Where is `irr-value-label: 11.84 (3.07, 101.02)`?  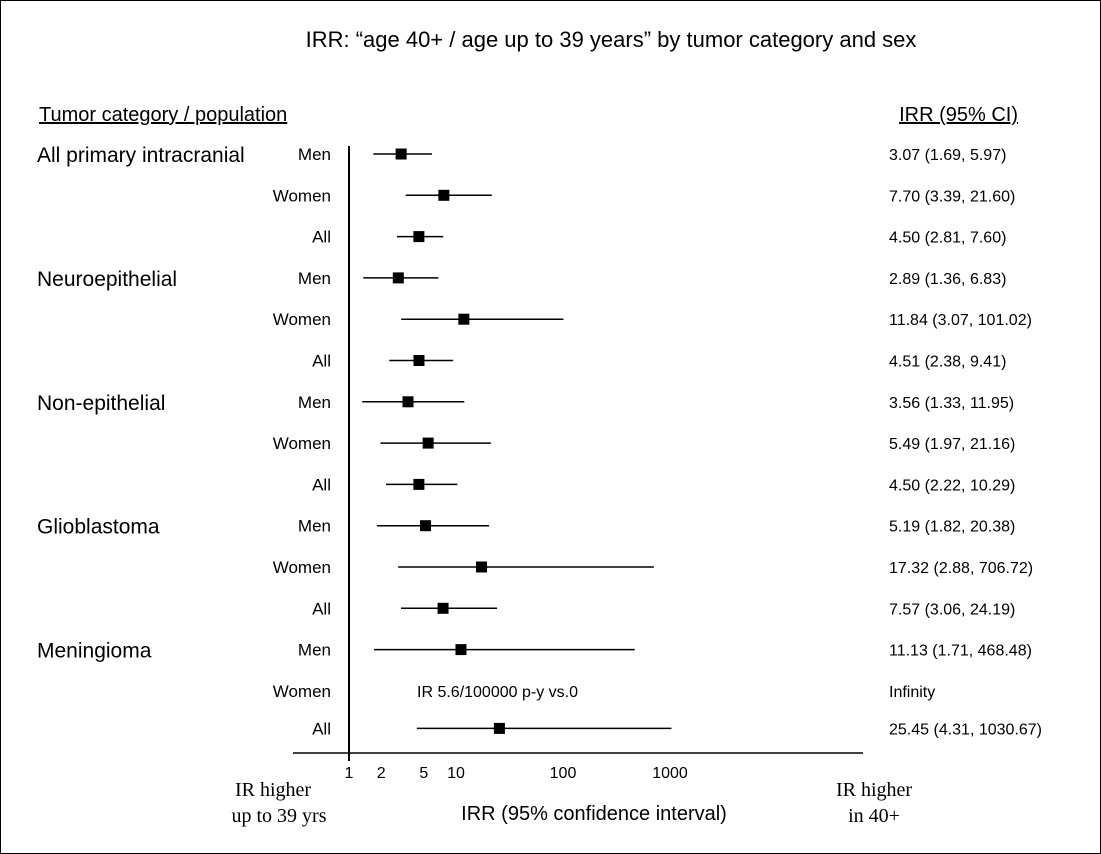
irr-value-label: 11.84 (3.07, 101.02) is located at coordinates (960, 320).